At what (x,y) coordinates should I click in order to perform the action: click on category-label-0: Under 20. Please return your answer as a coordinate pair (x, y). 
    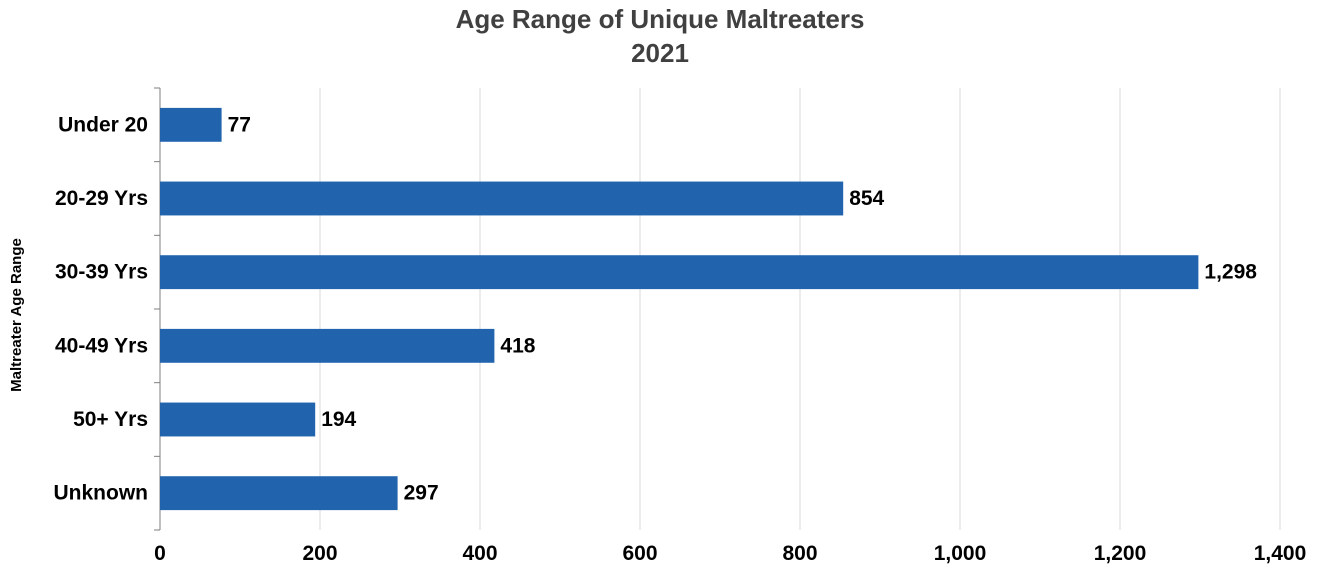
    Looking at the image, I should click on (103, 124).